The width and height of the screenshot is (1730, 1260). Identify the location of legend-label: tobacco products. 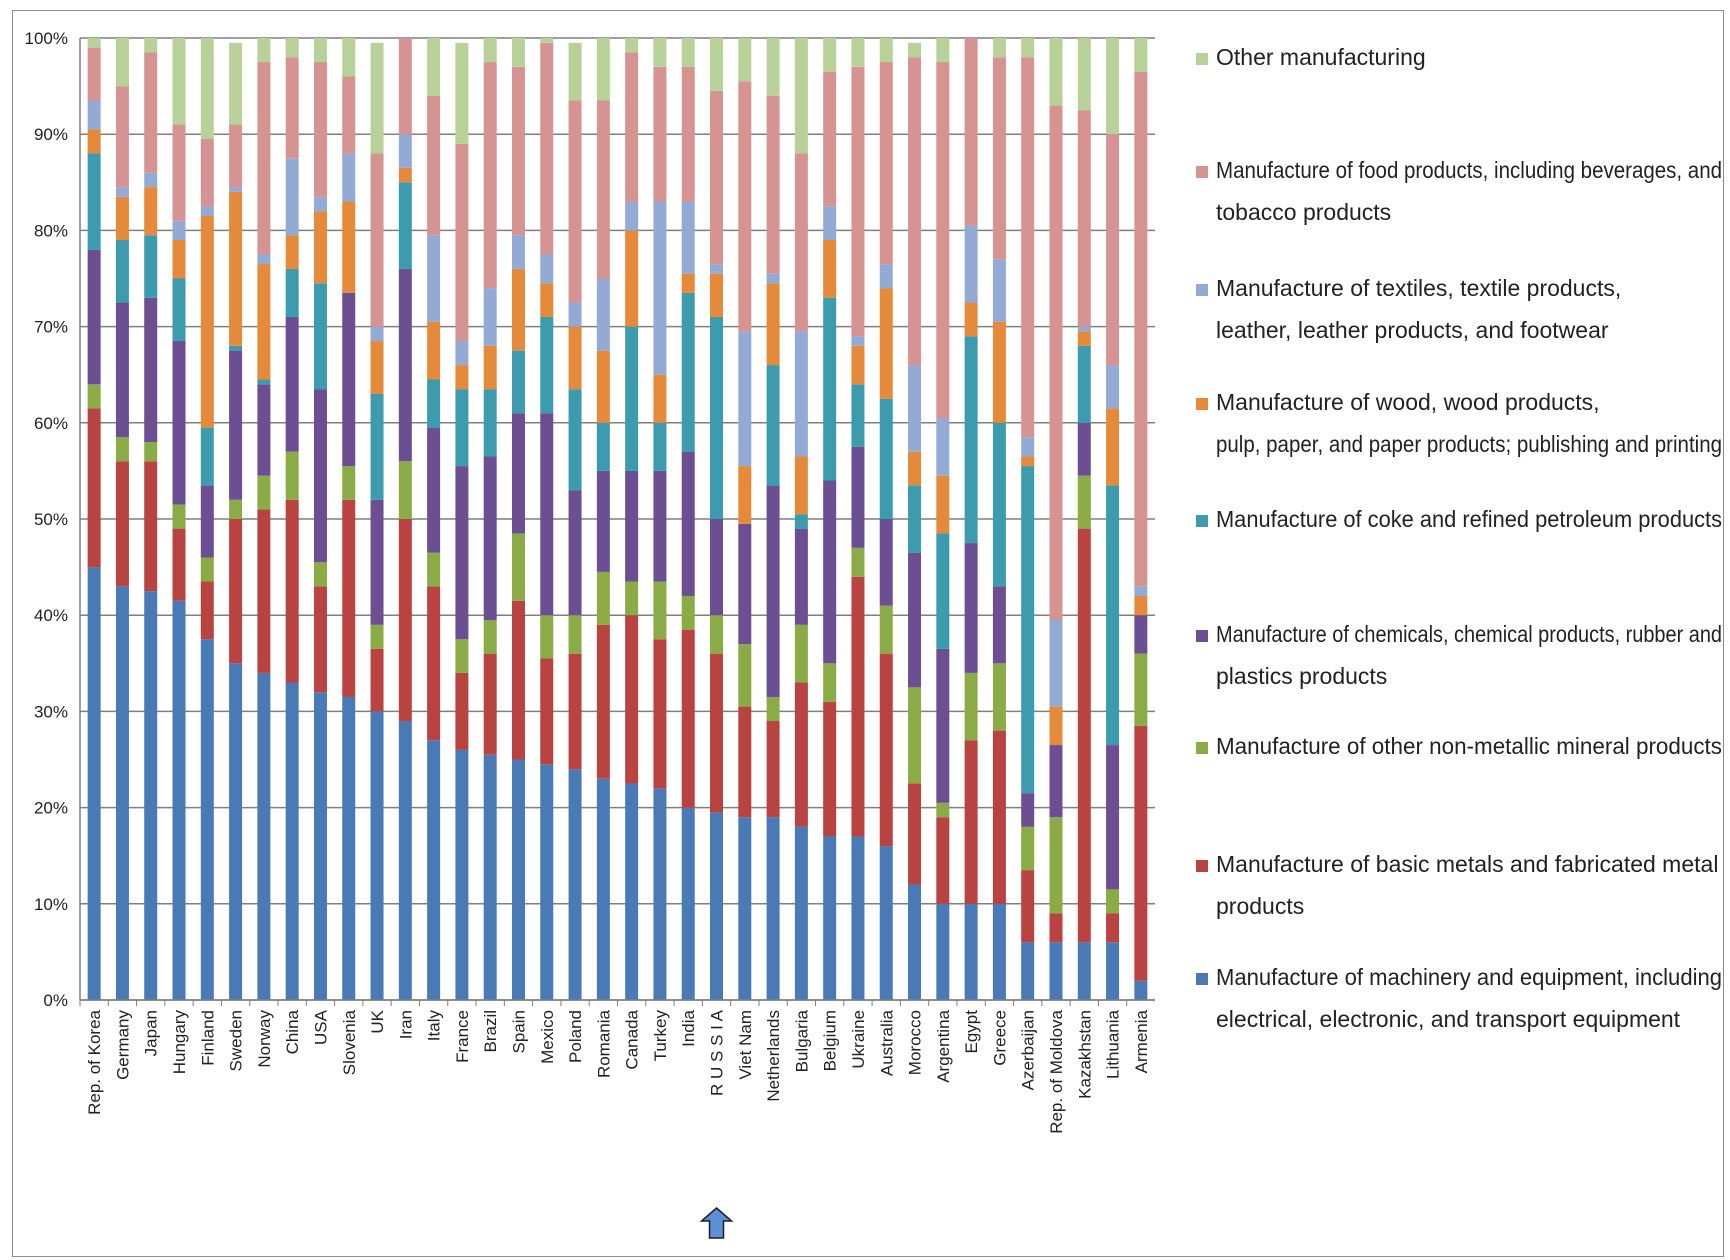
(1303, 212).